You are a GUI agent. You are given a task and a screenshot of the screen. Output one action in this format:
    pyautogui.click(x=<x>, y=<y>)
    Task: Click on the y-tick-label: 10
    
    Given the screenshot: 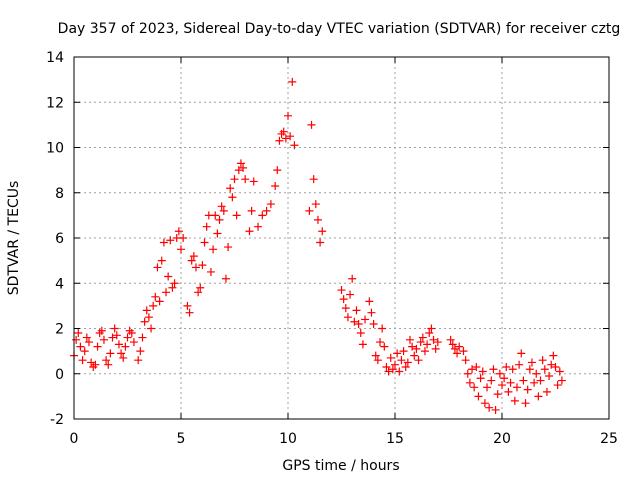 What is the action you would take?
    pyautogui.click(x=55, y=149)
    